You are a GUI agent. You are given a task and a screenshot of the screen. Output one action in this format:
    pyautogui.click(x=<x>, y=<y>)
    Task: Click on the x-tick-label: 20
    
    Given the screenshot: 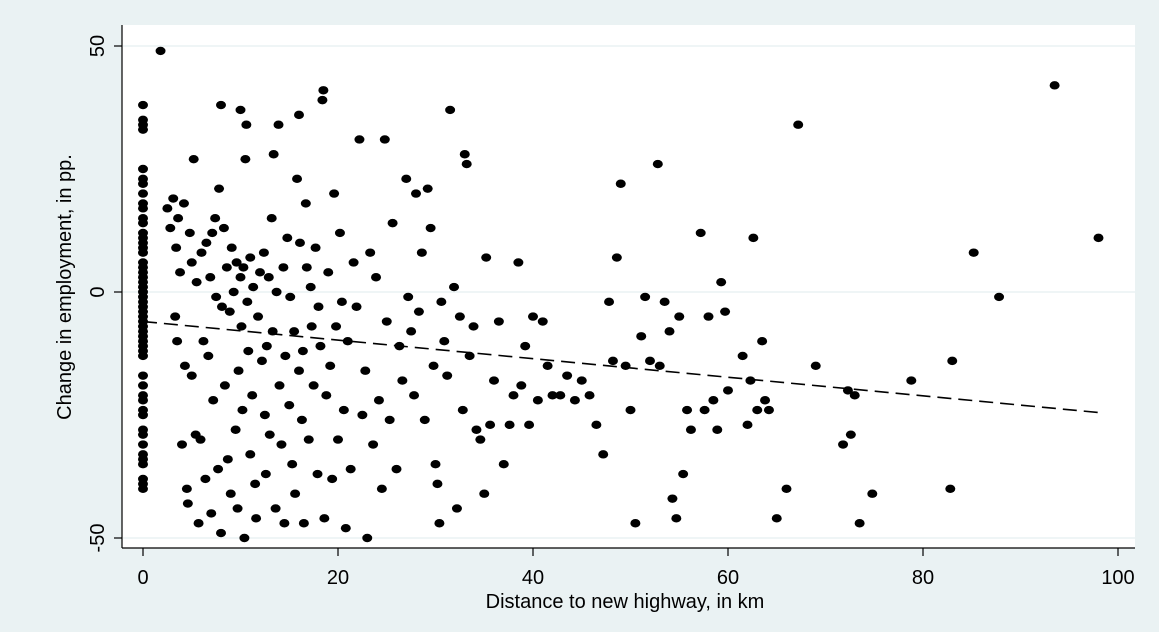 What is the action you would take?
    pyautogui.click(x=338, y=578)
    